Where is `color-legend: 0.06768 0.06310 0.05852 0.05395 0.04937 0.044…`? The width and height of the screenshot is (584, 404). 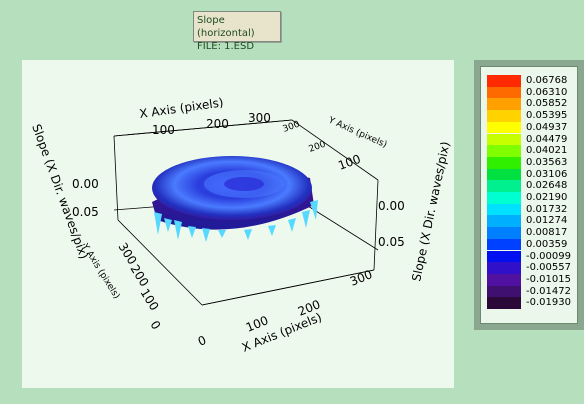
color-legend: 0.06768 0.06310 0.05852 0.05395 0.04937 0.044… is located at coordinates (529, 195).